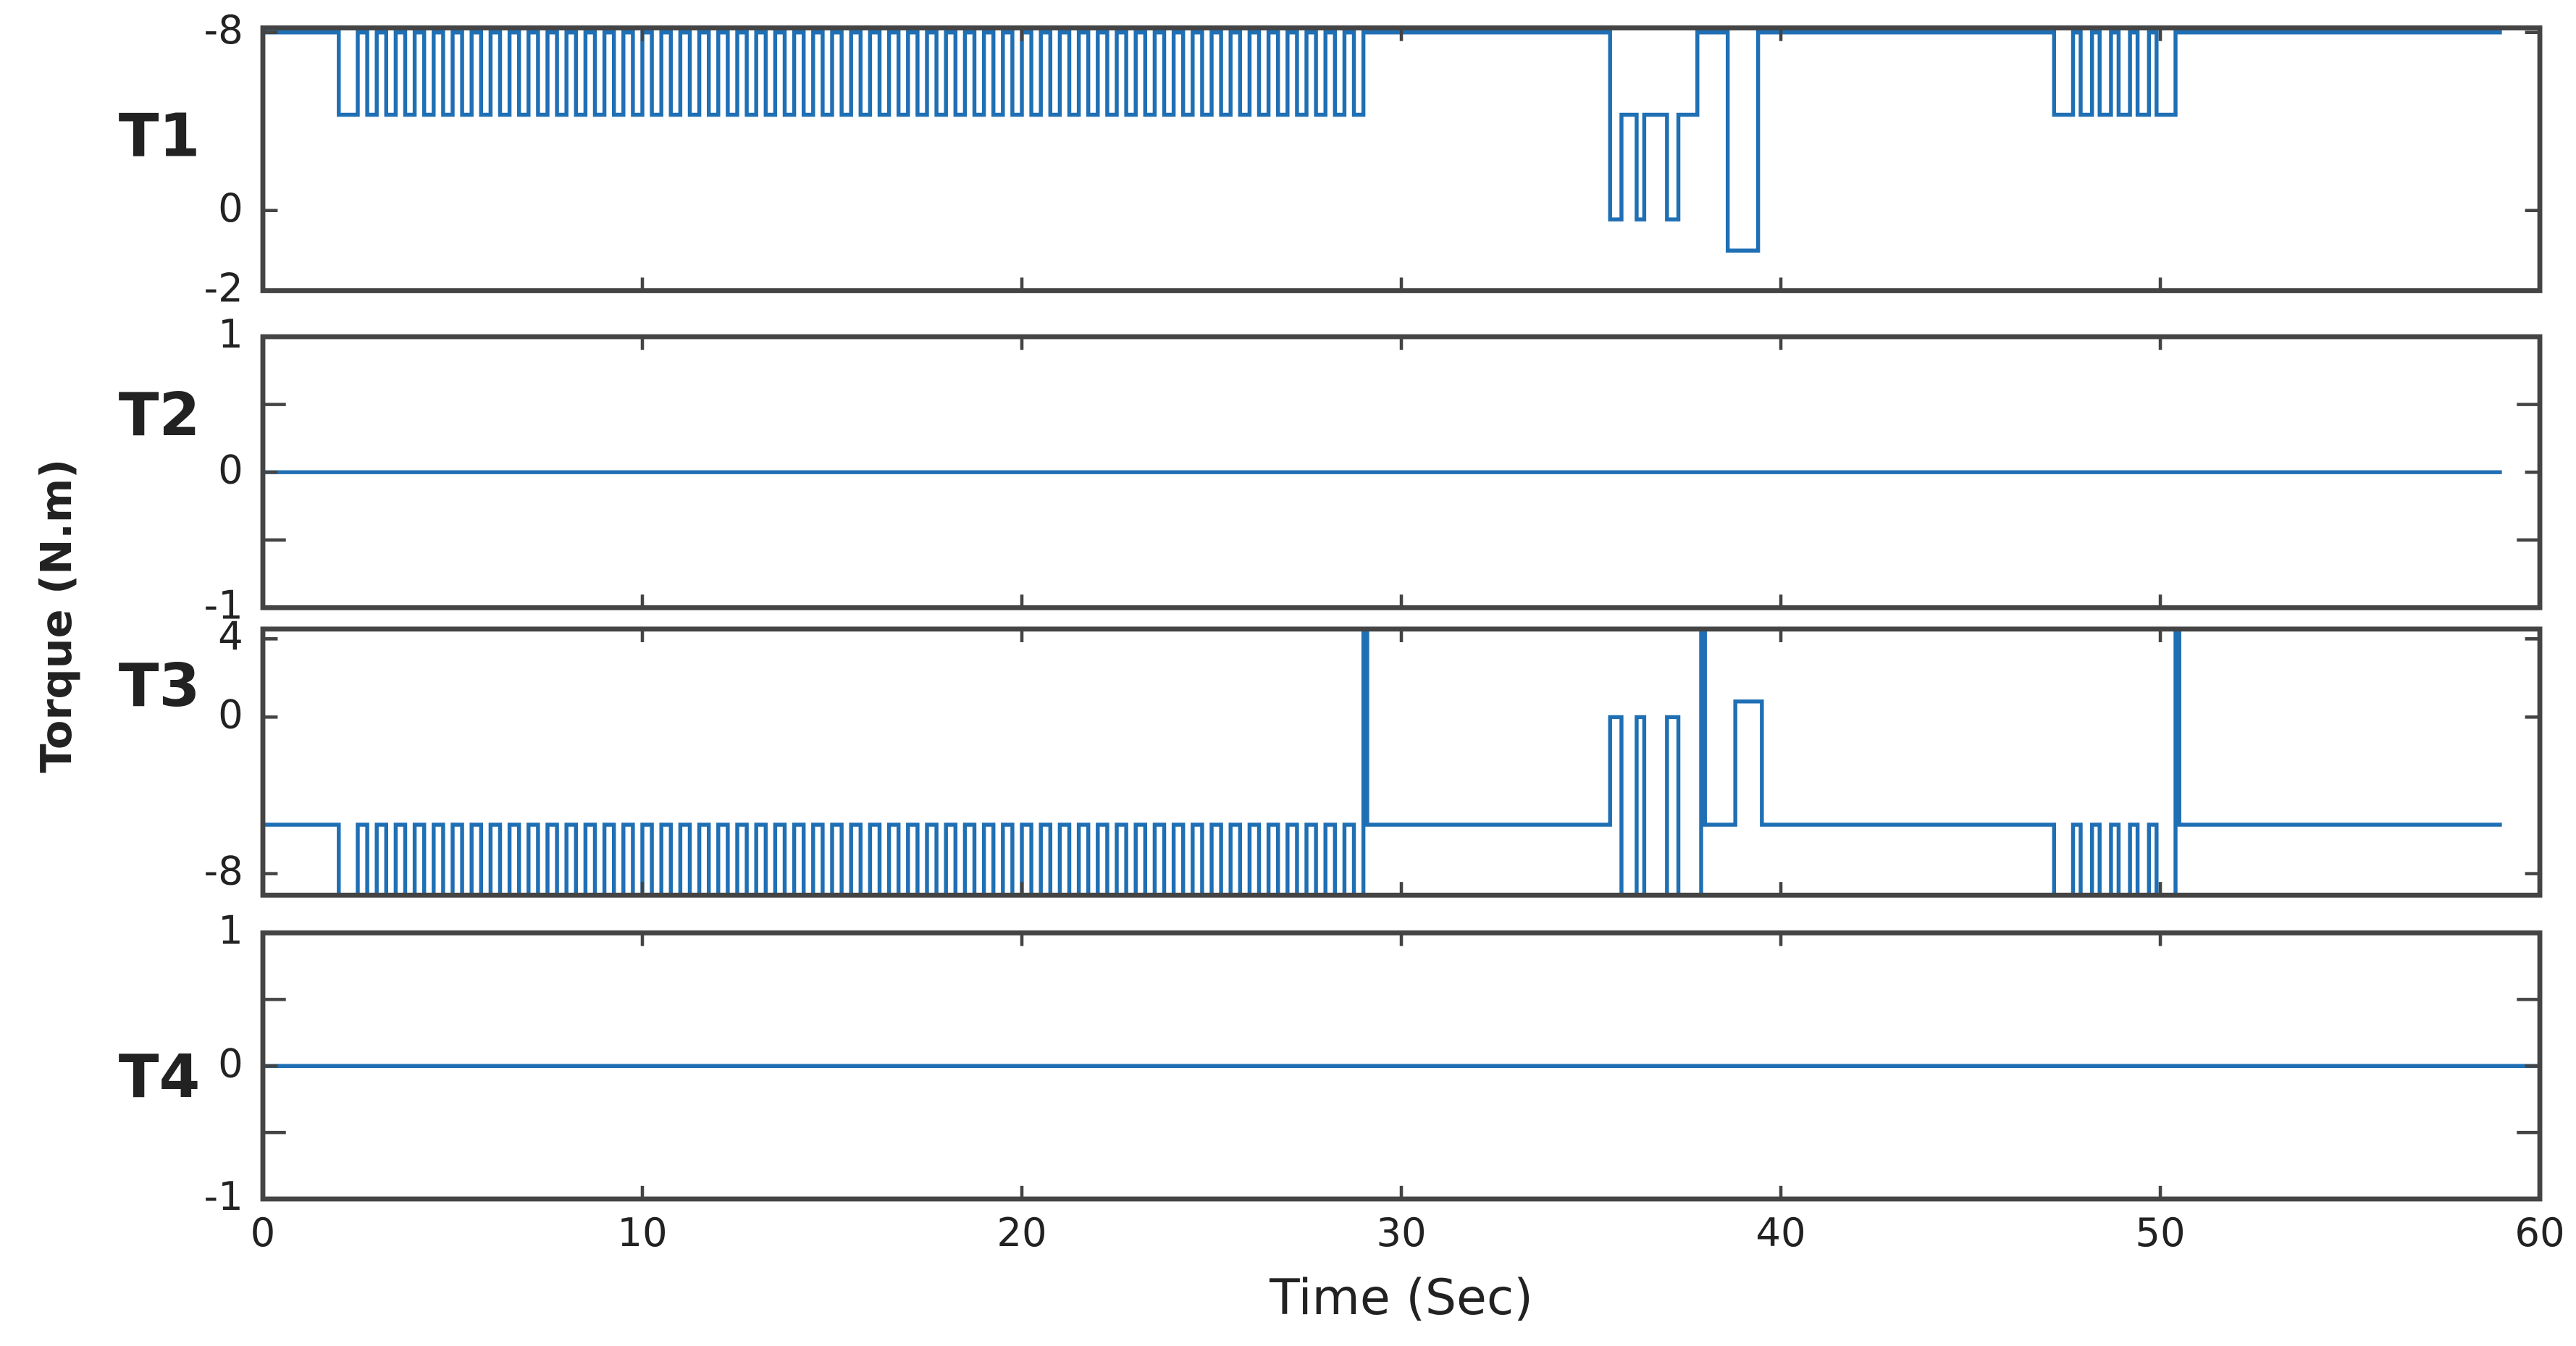 This screenshot has width=2576, height=1346. What do you see at coordinates (642, 1232) in the screenshot?
I see `x-tick-label: 10` at bounding box center [642, 1232].